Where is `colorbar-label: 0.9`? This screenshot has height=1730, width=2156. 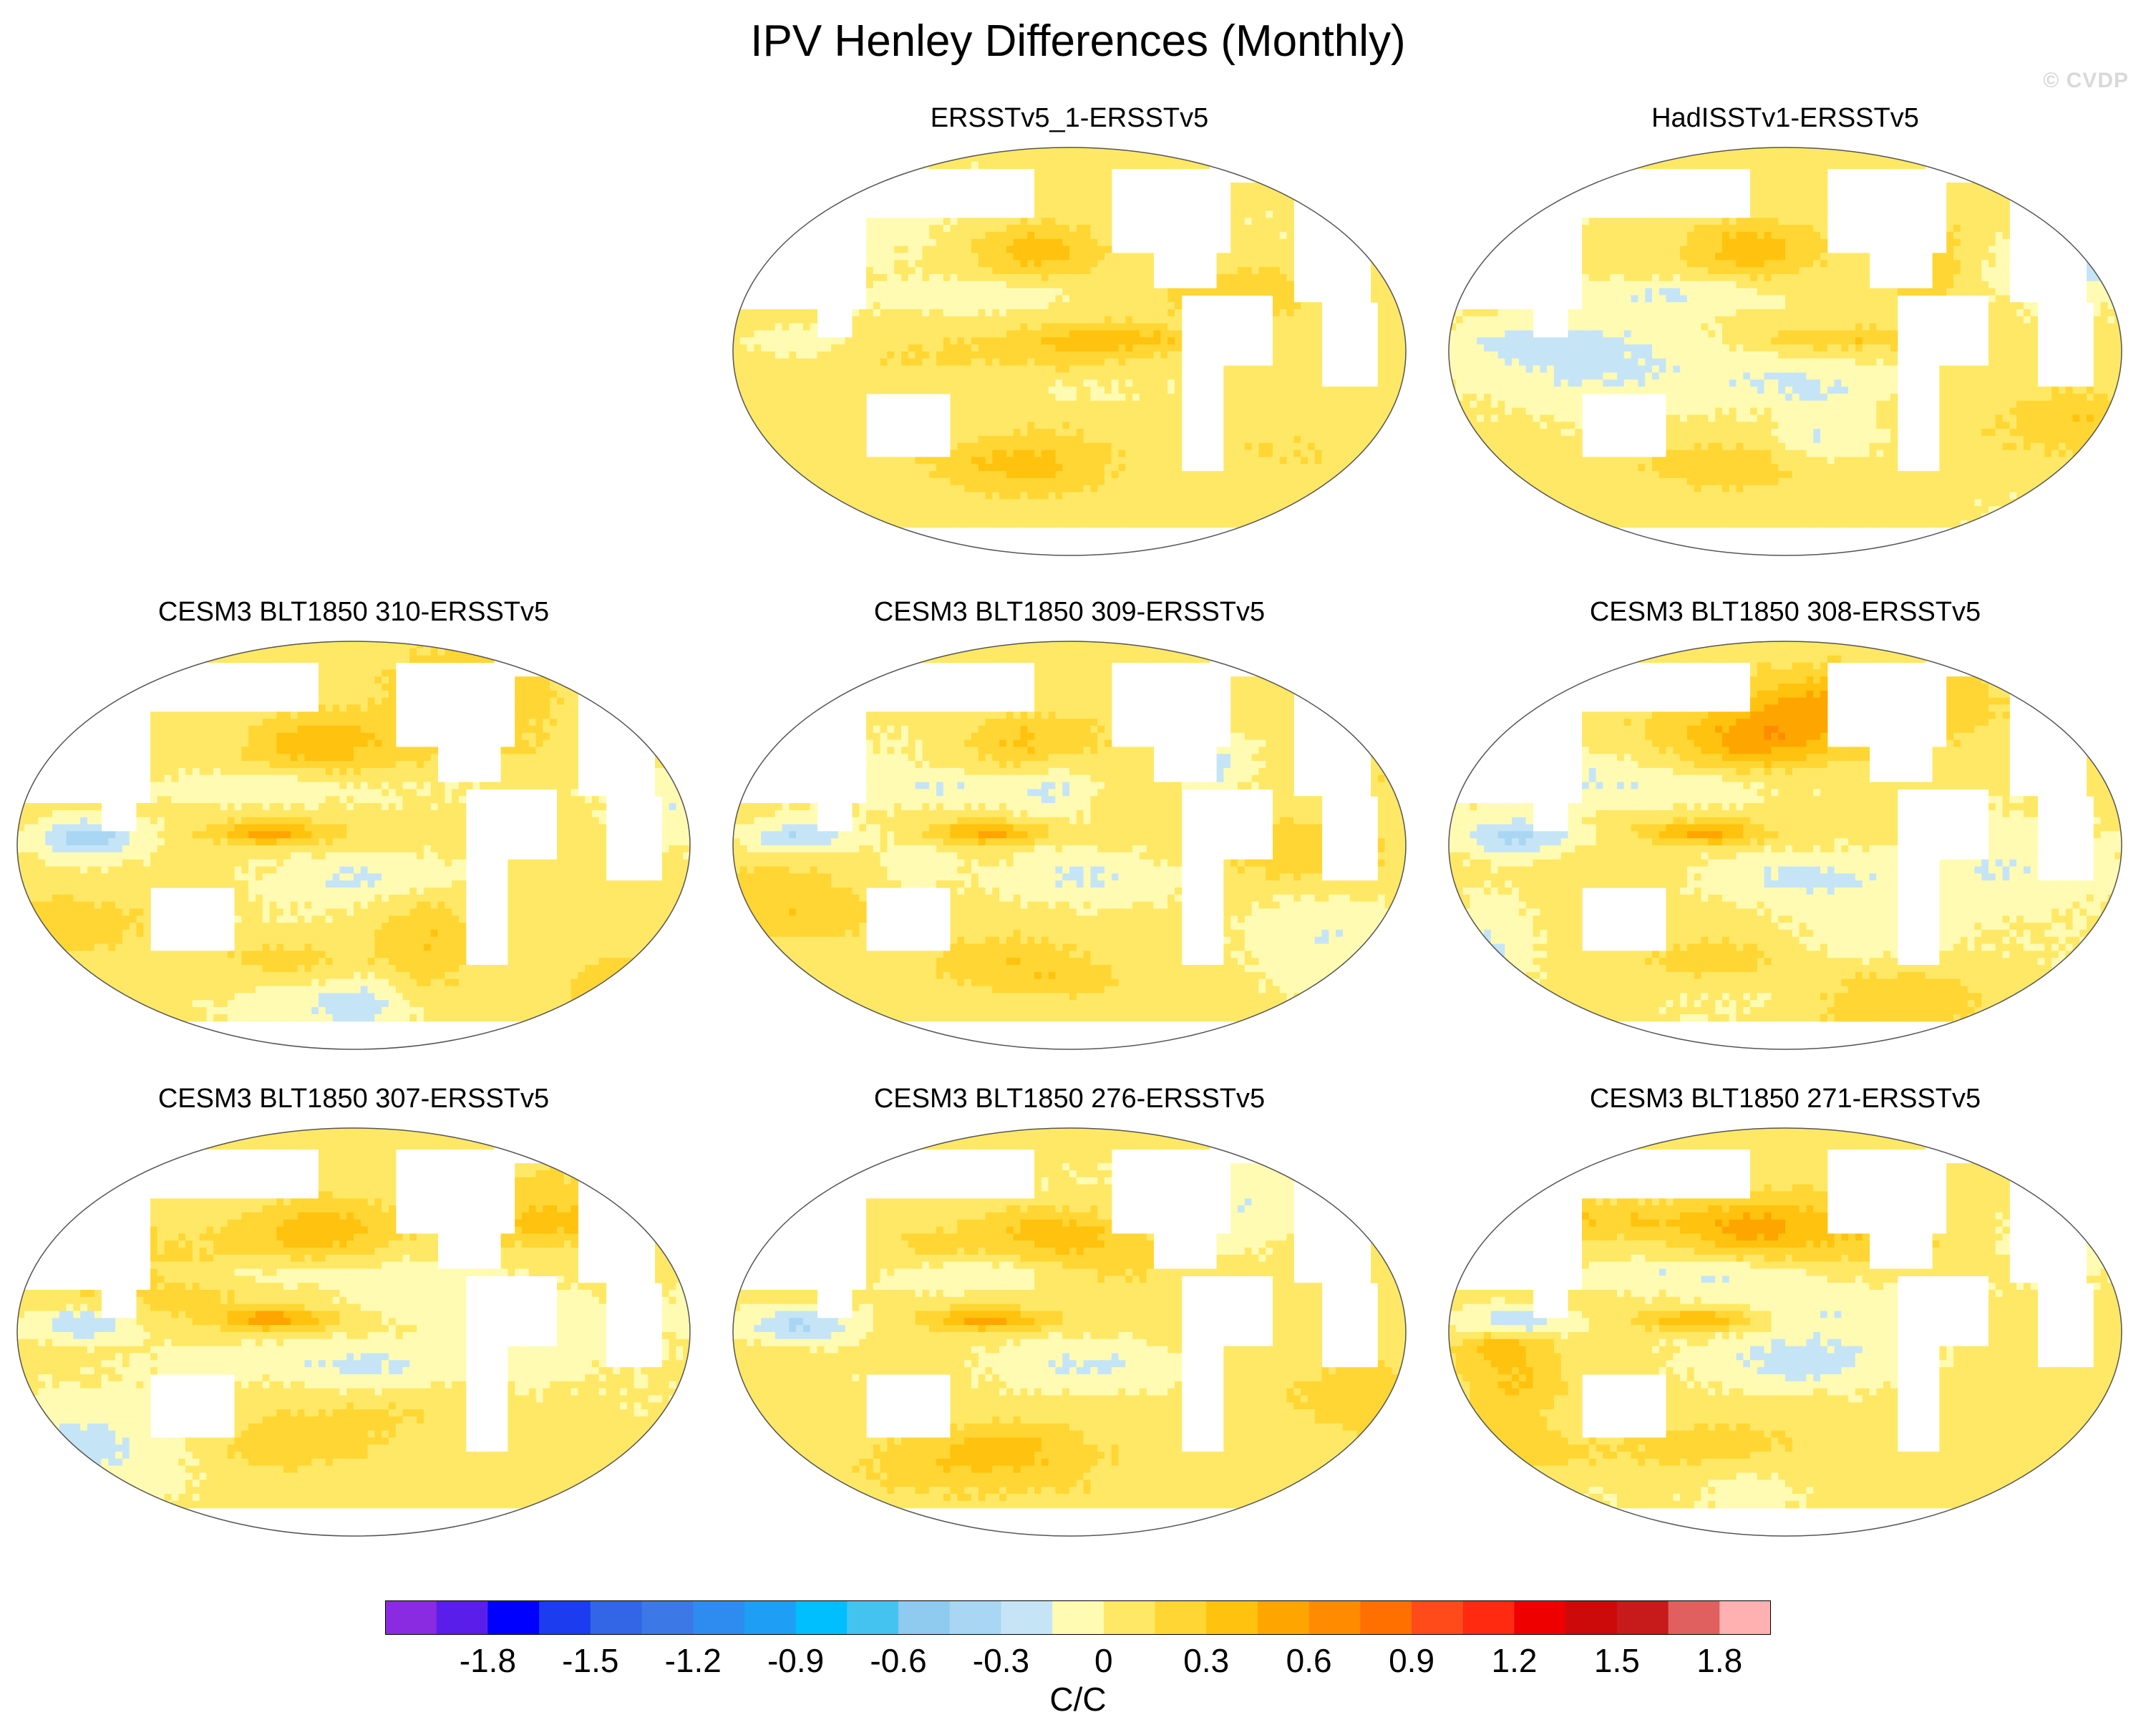 colorbar-label: 0.9 is located at coordinates (1412, 1661).